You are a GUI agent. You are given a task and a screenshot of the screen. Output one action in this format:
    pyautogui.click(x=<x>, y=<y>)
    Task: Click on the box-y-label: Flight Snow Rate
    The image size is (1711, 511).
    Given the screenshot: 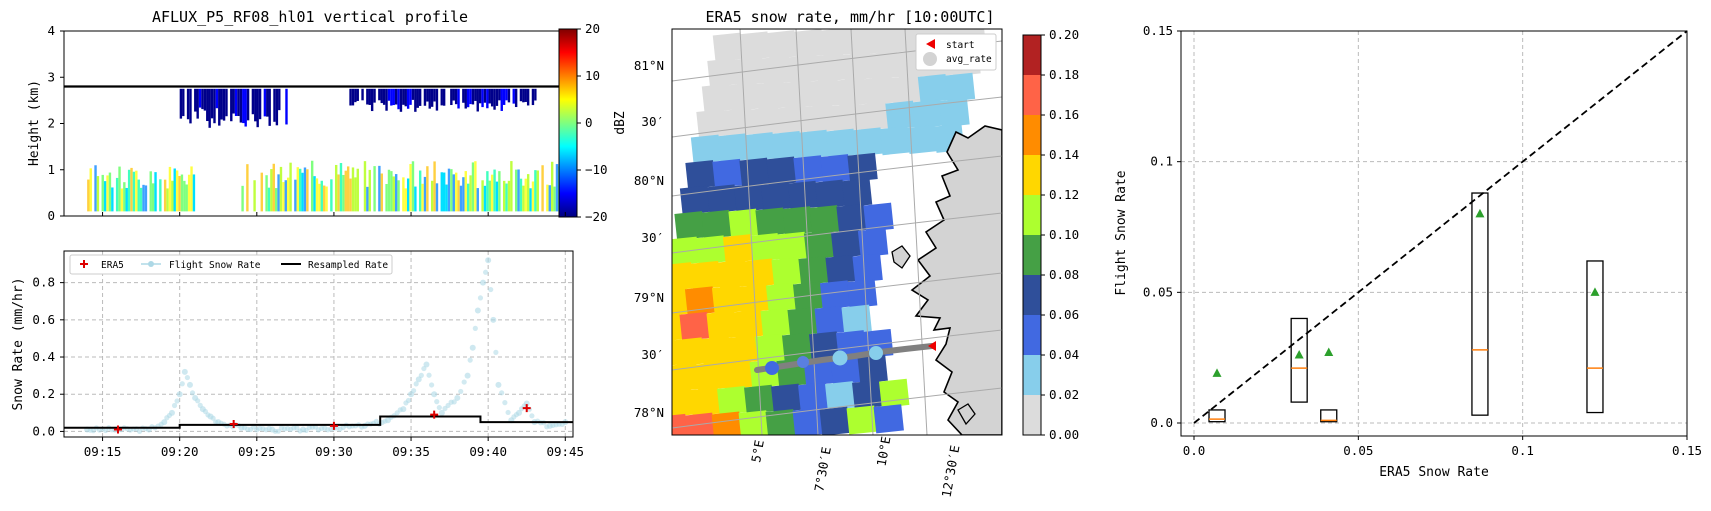 What is the action you would take?
    pyautogui.click(x=1121, y=232)
    